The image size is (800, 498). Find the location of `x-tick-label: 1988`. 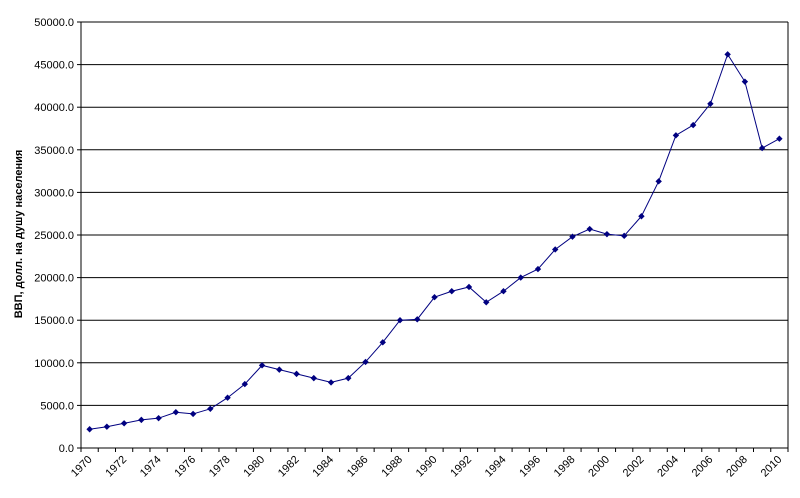

x-tick-label: 1988 is located at coordinates (392, 467).